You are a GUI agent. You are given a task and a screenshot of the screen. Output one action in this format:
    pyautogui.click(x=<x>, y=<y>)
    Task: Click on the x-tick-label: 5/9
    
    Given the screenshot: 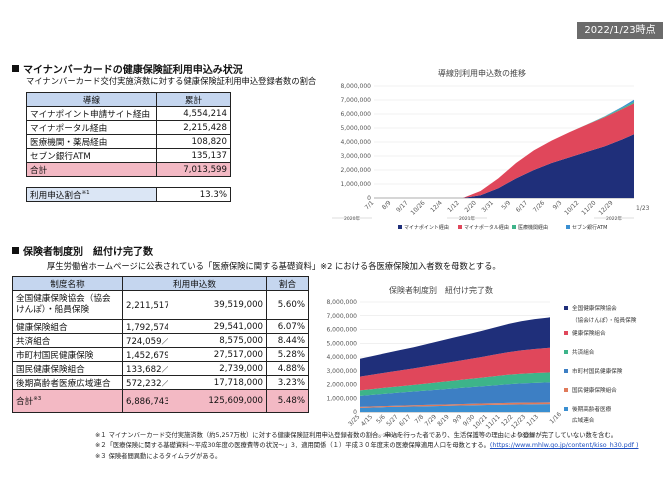 What is the action you would take?
    pyautogui.click(x=506, y=205)
    